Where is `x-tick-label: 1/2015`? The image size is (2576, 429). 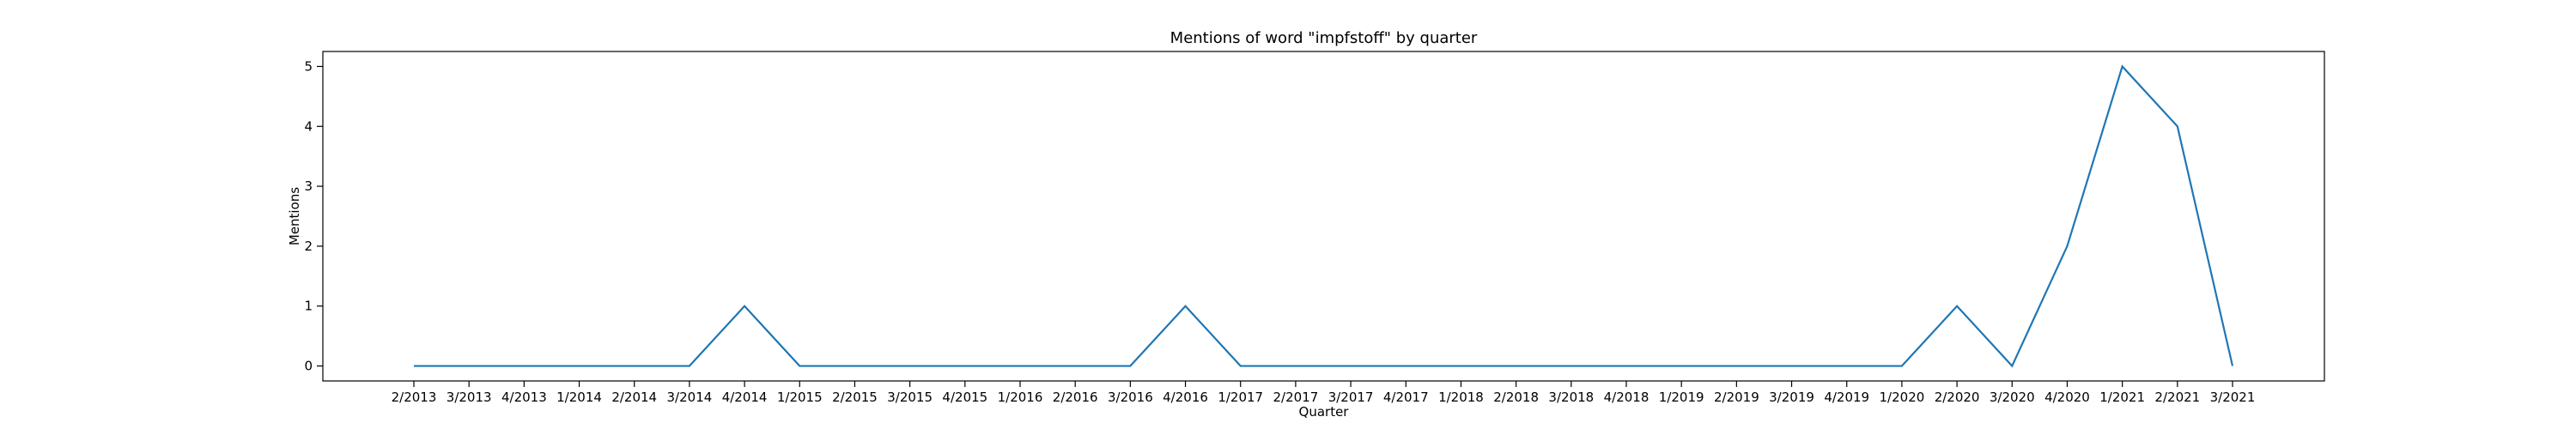
x-tick-label: 1/2015 is located at coordinates (800, 398).